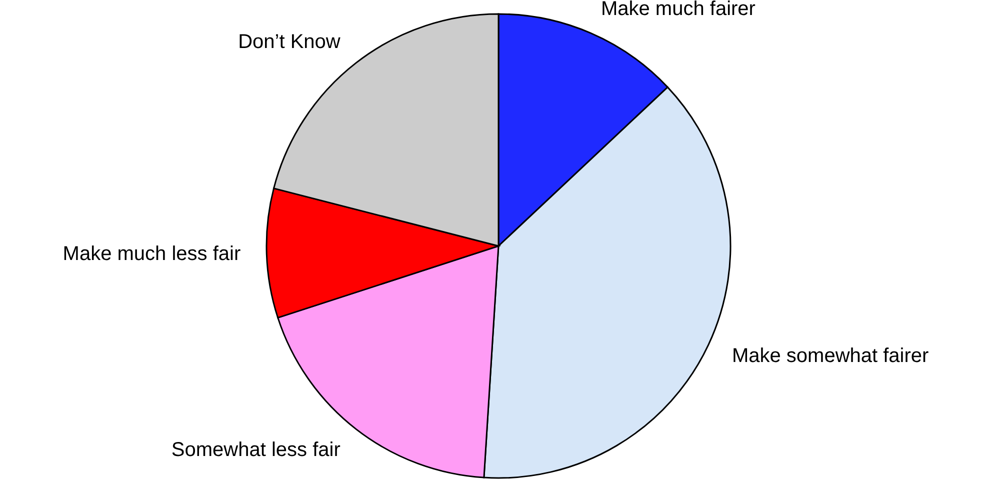  Describe the element at coordinates (289, 42) in the screenshot. I see `slice-label: Don’t Know` at that location.